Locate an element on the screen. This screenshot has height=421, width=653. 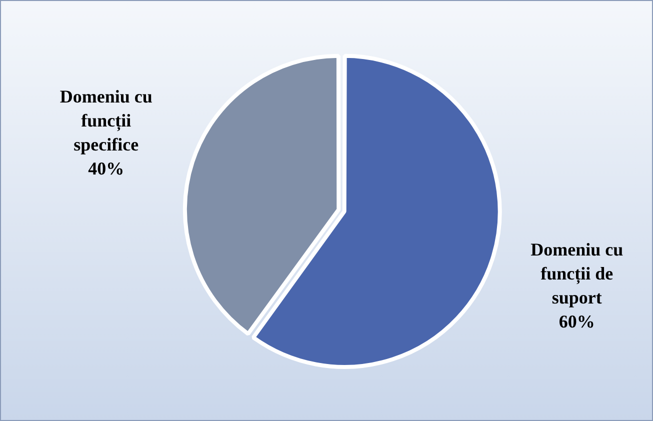
data-label: 60% is located at coordinates (576, 322).